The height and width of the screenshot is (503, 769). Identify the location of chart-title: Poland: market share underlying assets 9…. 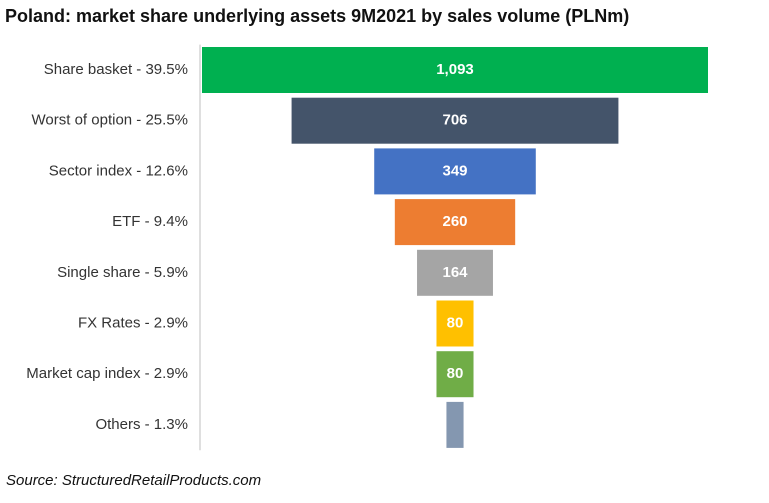
(317, 16).